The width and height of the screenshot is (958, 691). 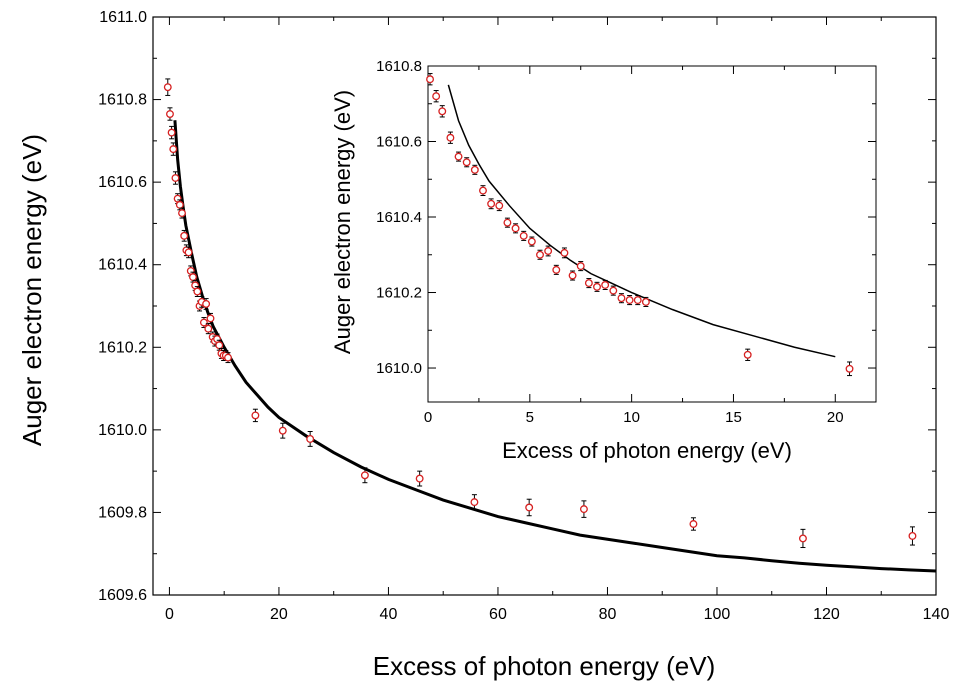 What do you see at coordinates (122, 100) in the screenshot?
I see `main-y-tick-label: 1610.8` at bounding box center [122, 100].